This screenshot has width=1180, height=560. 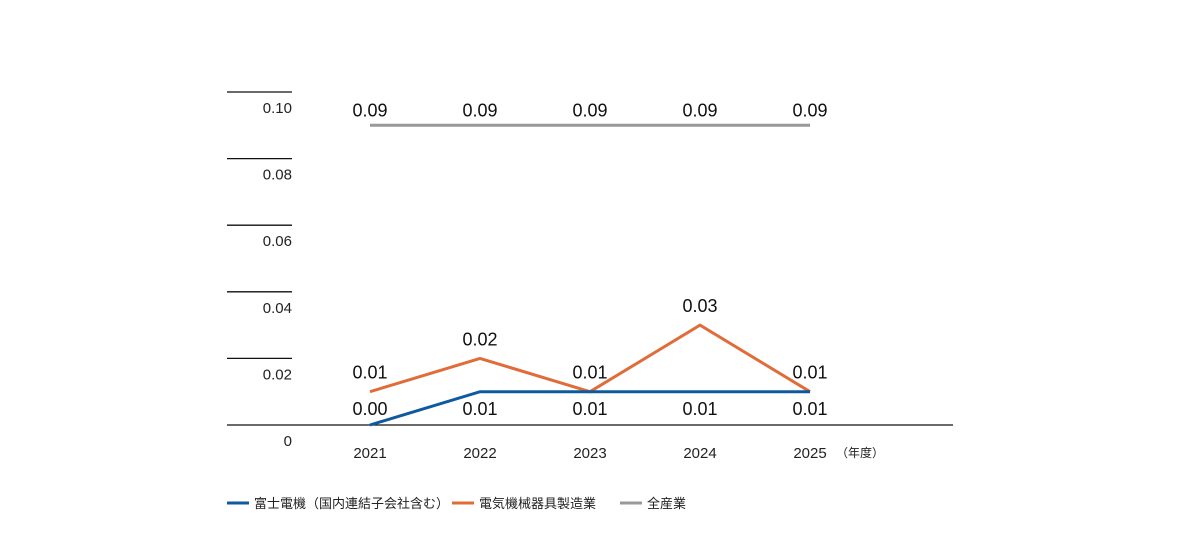 I want to click on y-tick-label: 0.06, so click(x=277, y=241).